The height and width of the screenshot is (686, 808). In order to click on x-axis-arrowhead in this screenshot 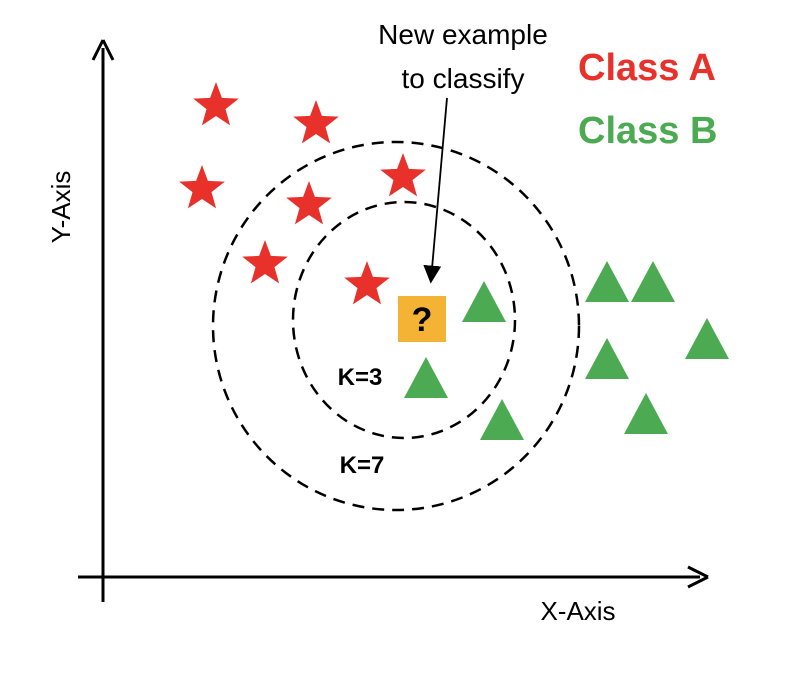, I will do `click(698, 577)`.